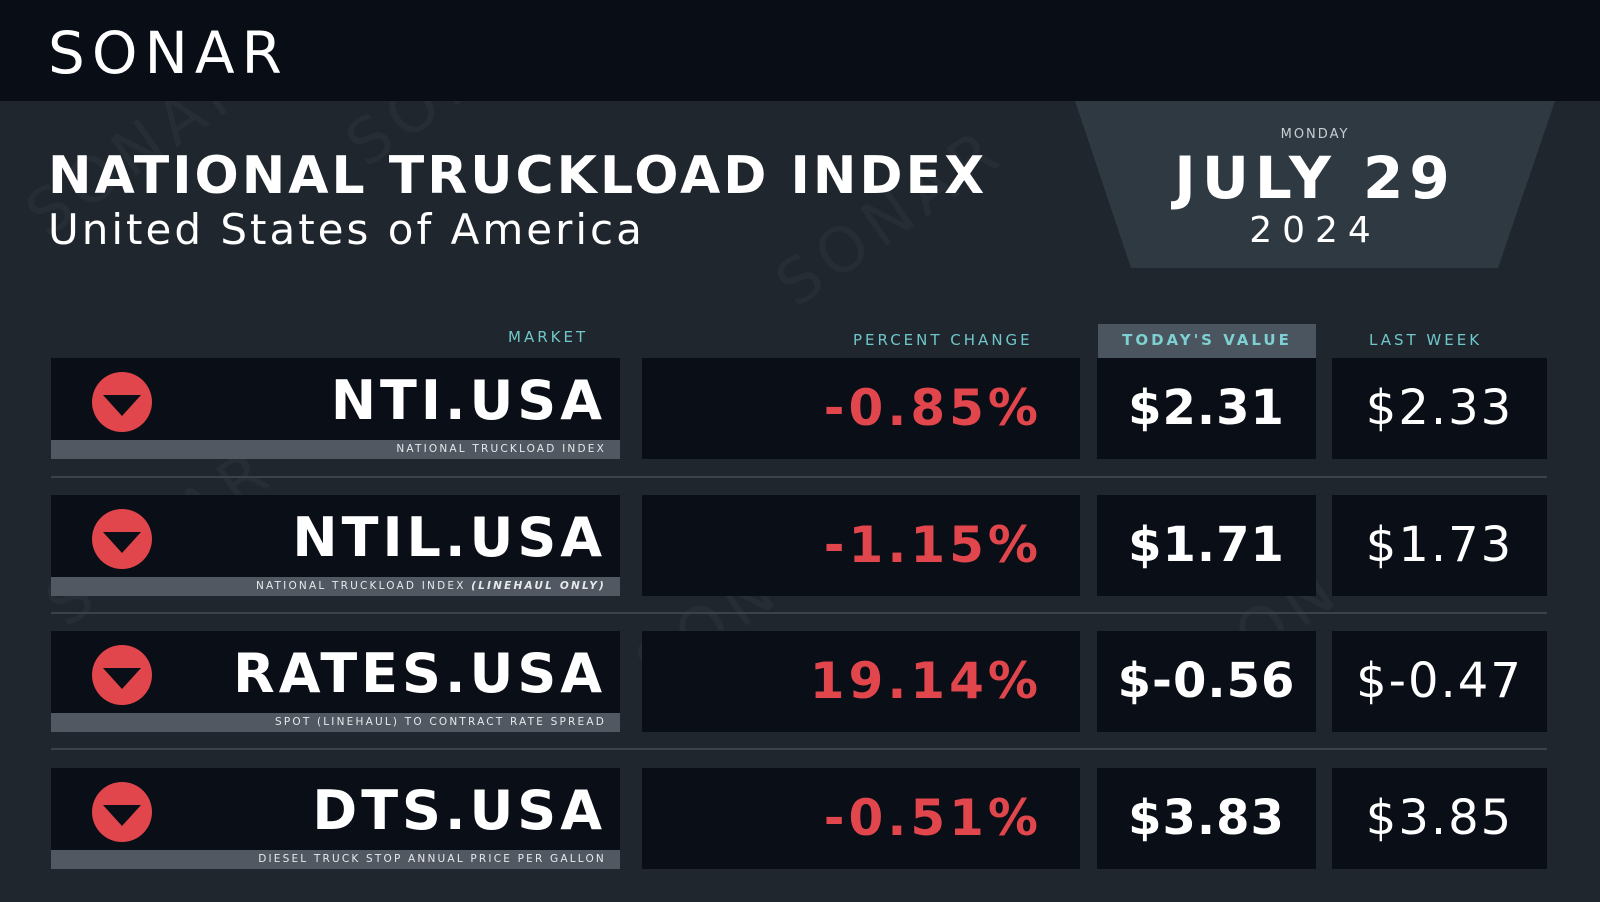 This screenshot has height=902, width=1600. I want to click on last-week-value: $3.85, so click(1439, 818).